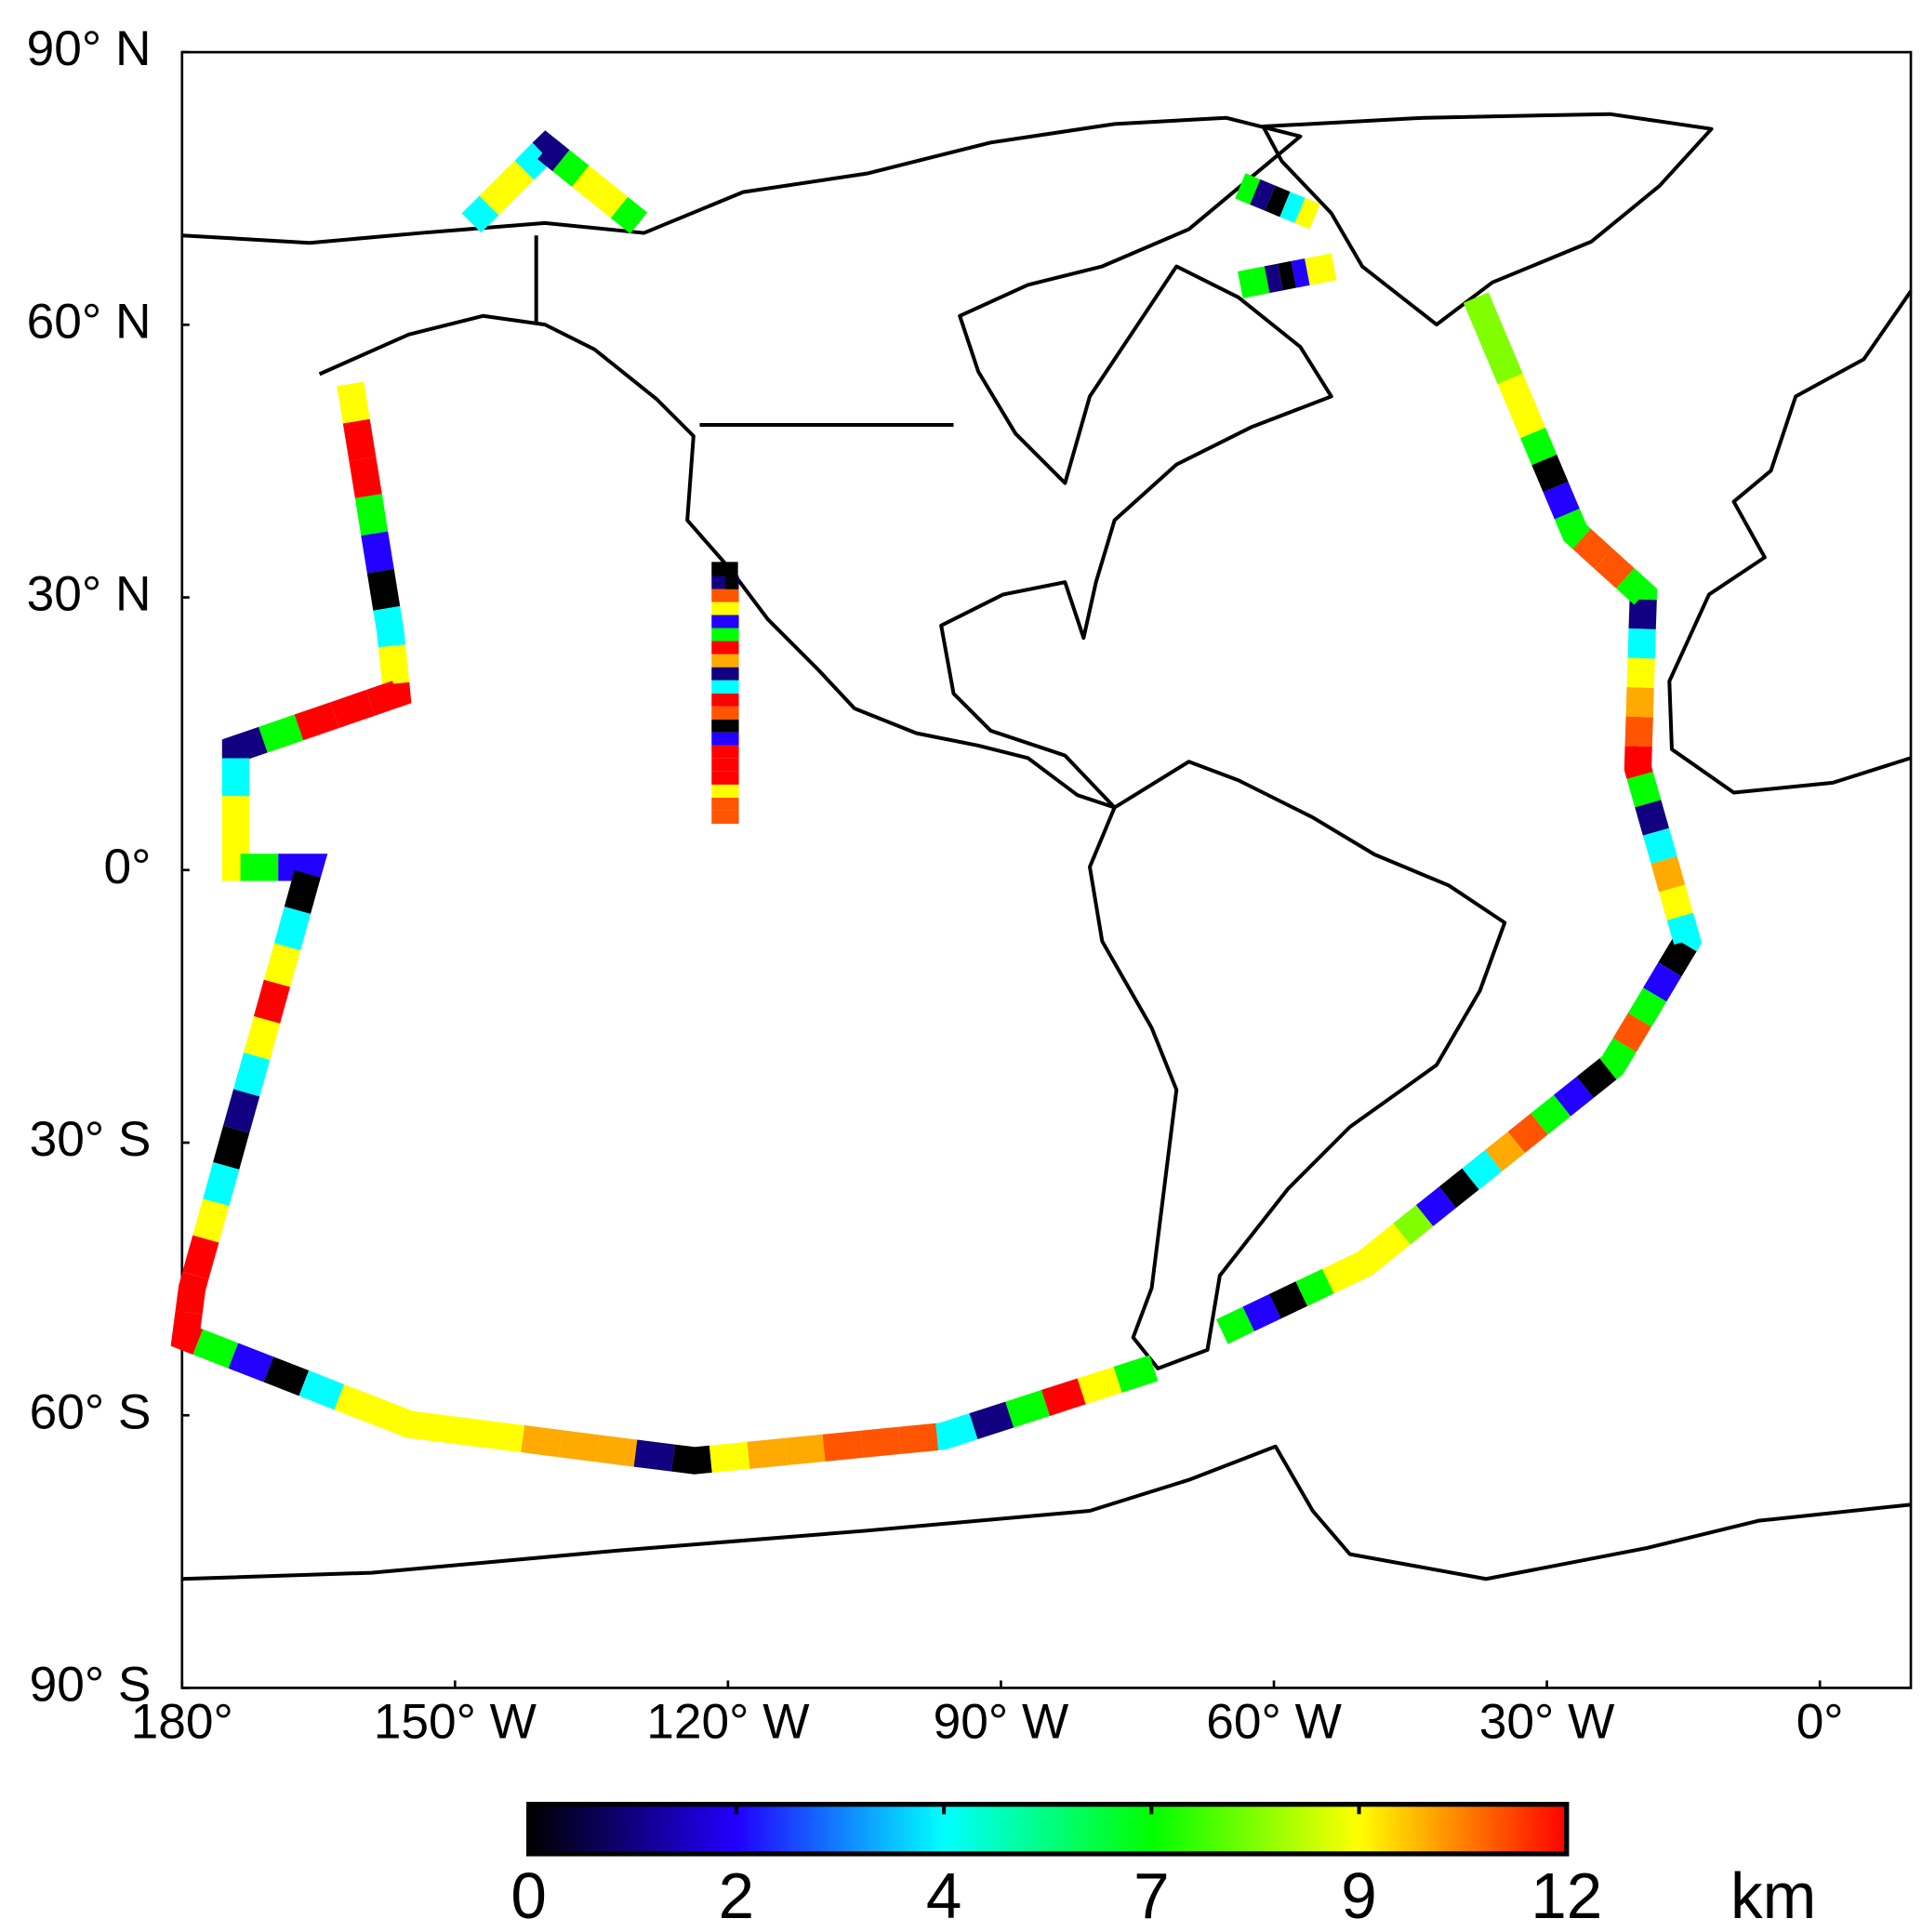 The image size is (1922, 1932). I want to click on x-tick-label: 180°, so click(182, 1721).